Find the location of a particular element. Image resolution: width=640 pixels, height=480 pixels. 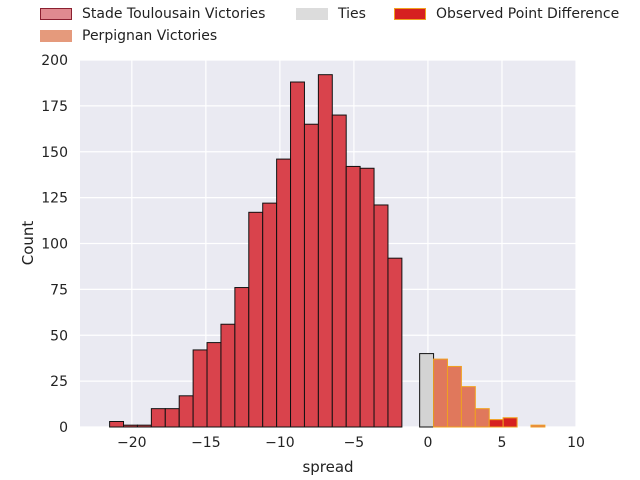

legend-item-observed: Observed Point Difference is located at coordinates (506, 14).